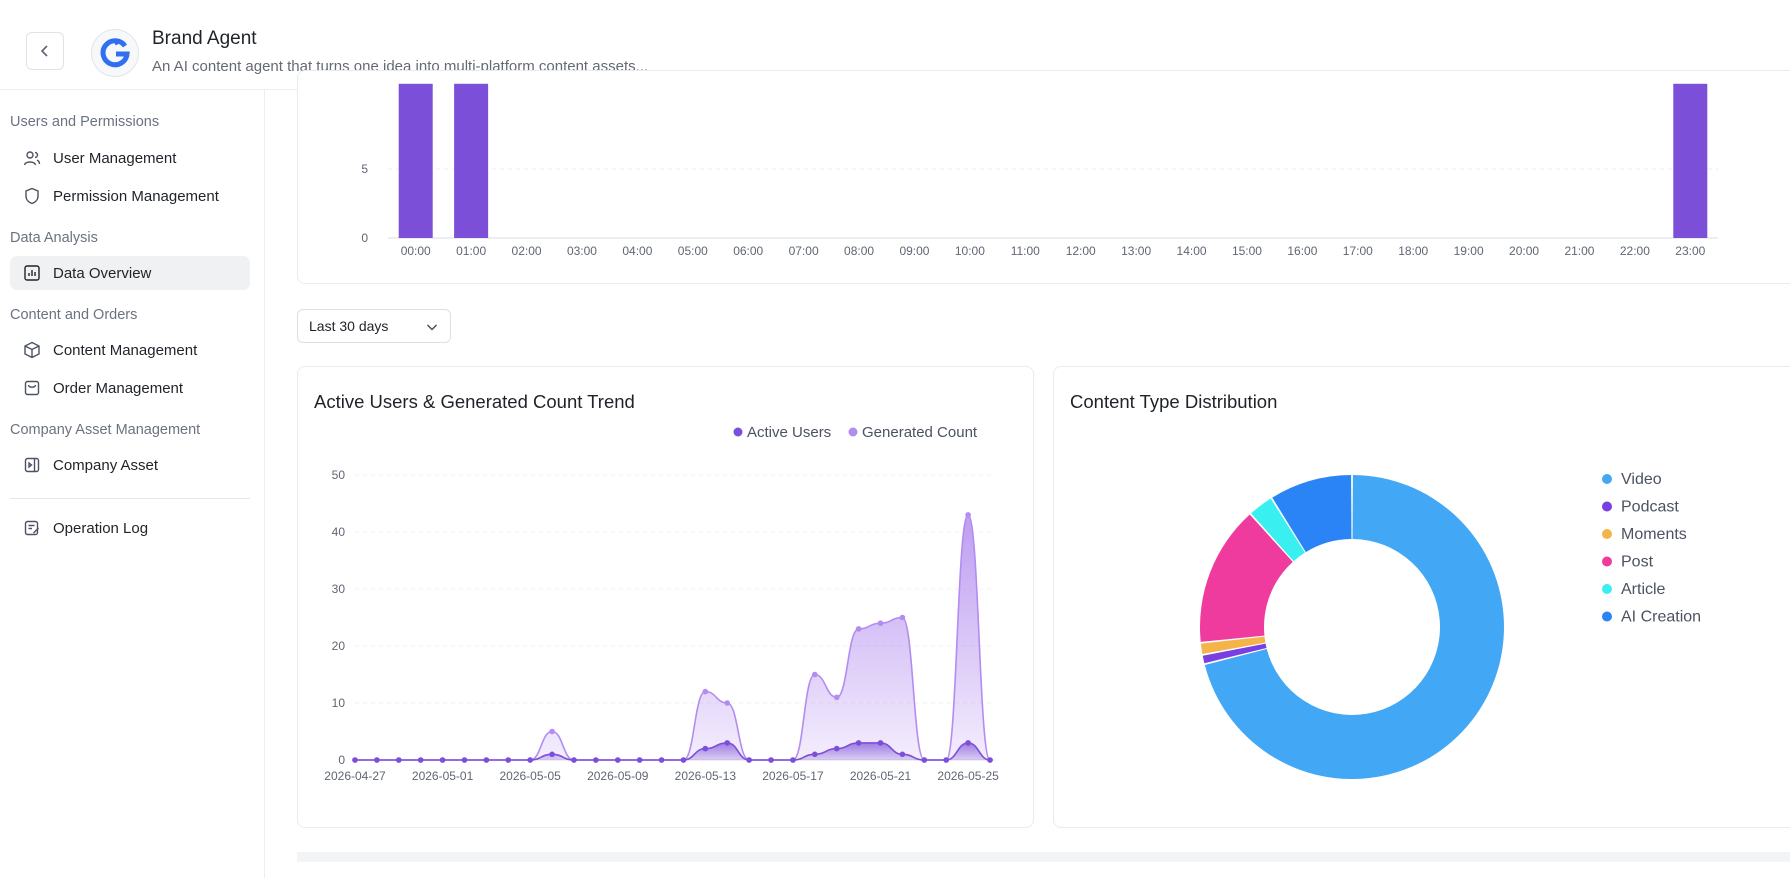 The image size is (1790, 878). What do you see at coordinates (115, 53) in the screenshot?
I see `app-logo` at bounding box center [115, 53].